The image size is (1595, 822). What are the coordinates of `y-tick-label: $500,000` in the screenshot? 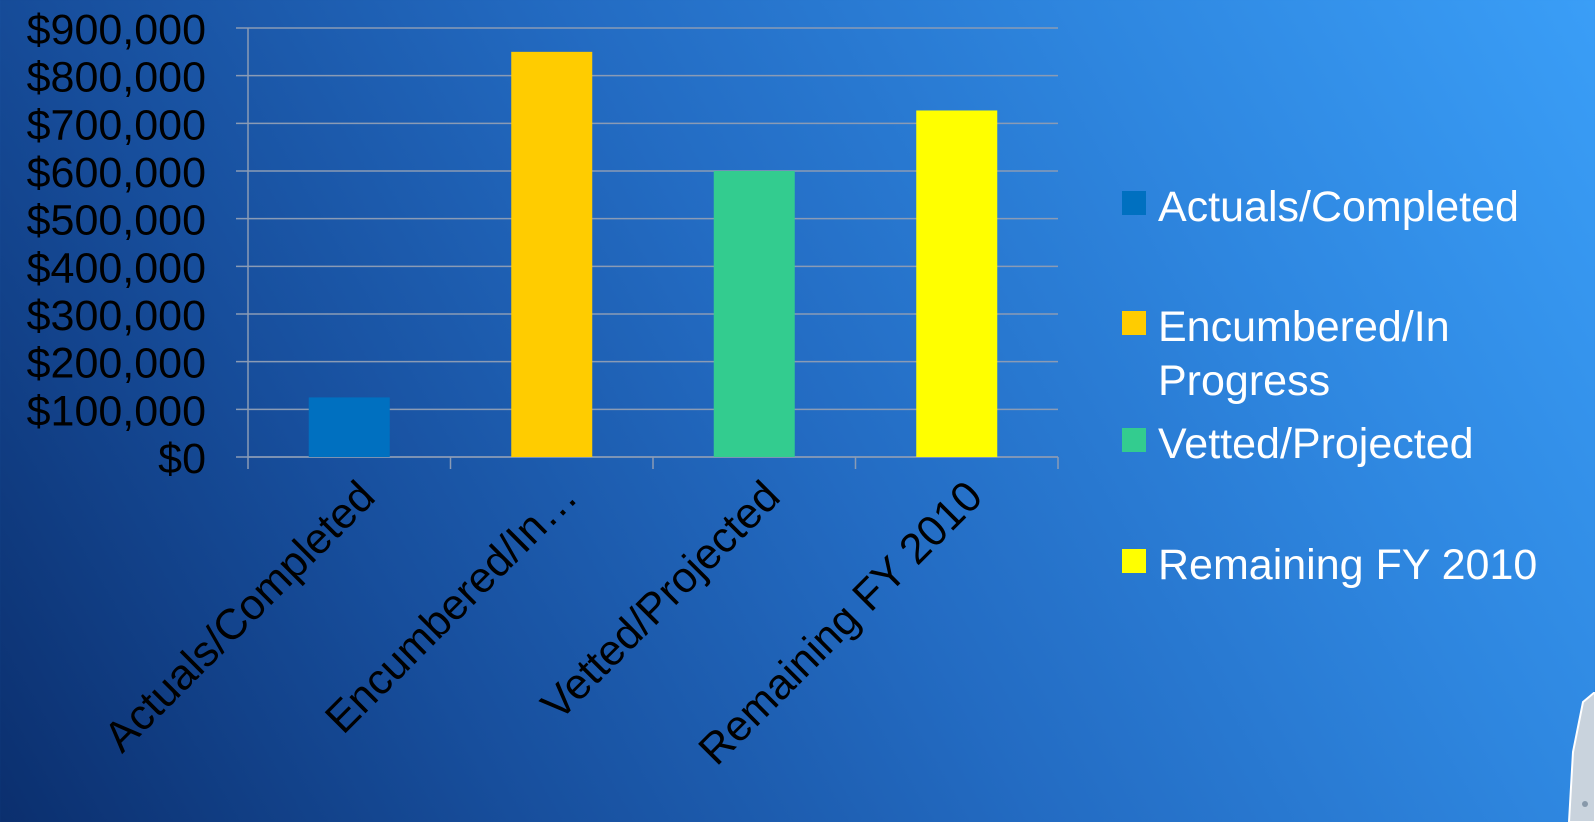 It's located at (116, 221).